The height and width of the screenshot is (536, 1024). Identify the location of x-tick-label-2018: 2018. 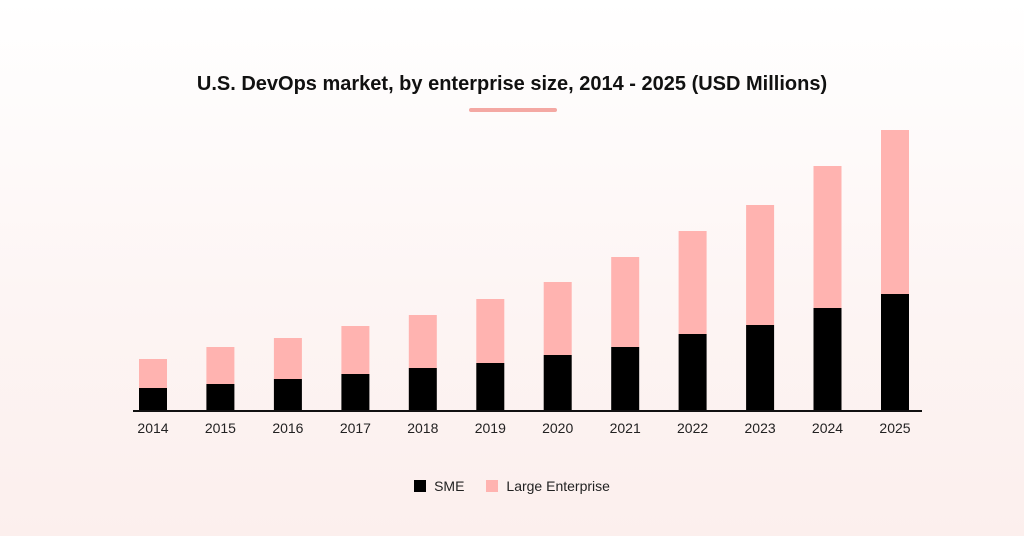
(422, 428).